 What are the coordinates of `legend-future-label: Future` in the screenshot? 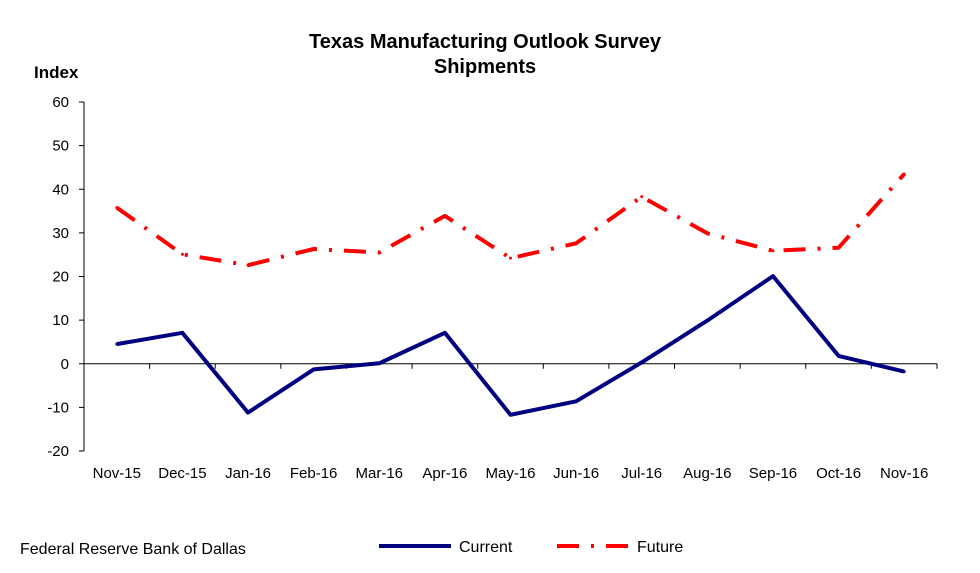 It's located at (660, 547).